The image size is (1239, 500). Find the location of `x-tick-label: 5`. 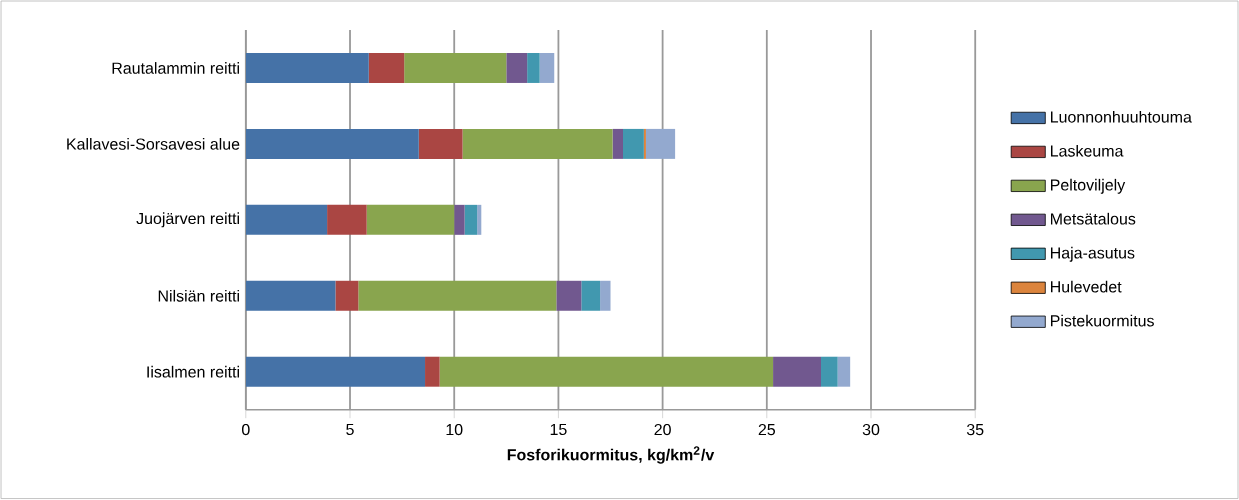

x-tick-label: 5 is located at coordinates (350, 430).